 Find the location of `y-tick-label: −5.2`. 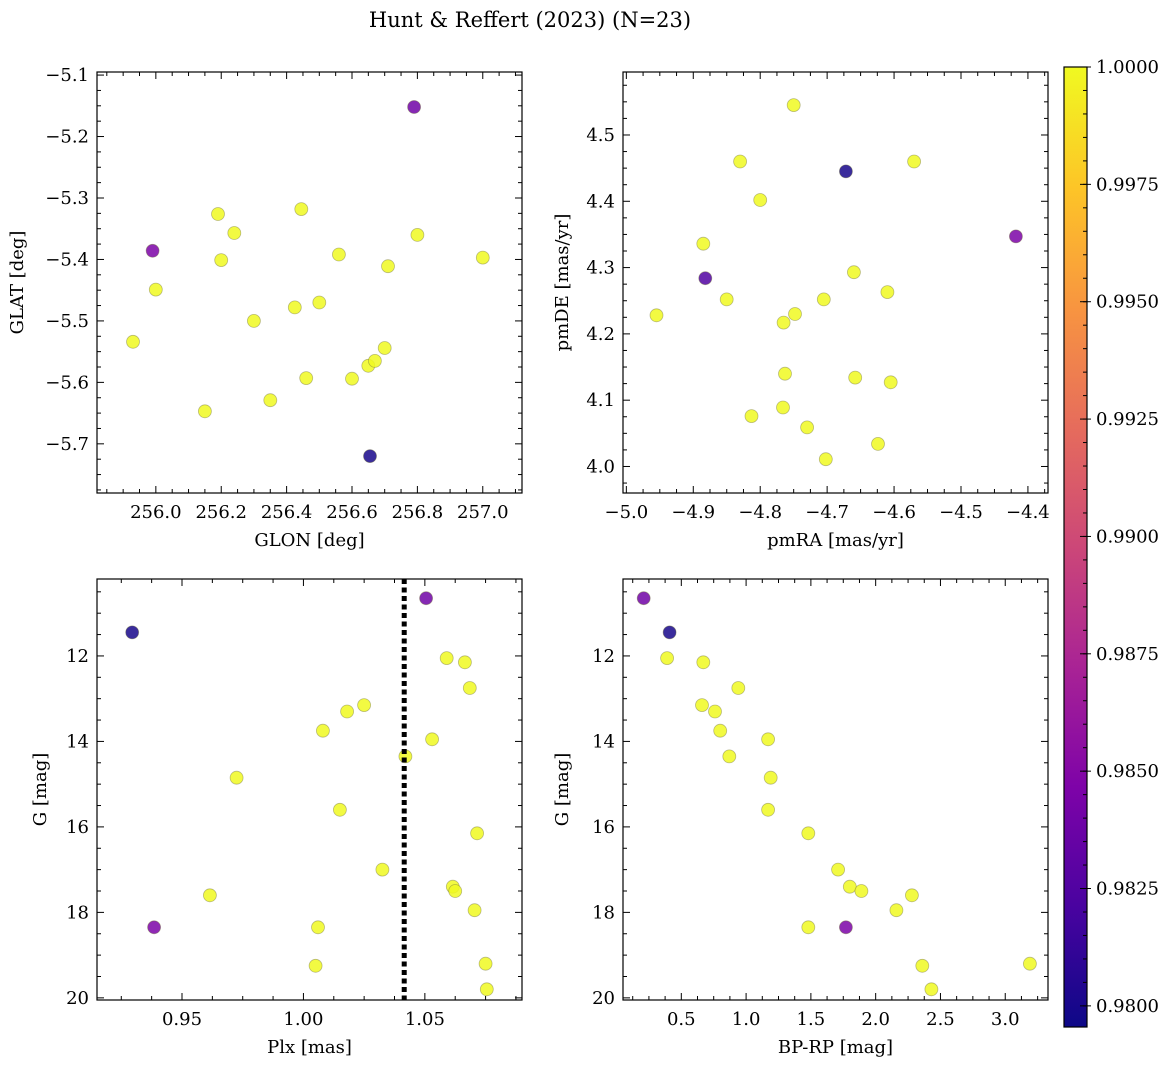

y-tick-label: −5.2 is located at coordinates (67, 137).